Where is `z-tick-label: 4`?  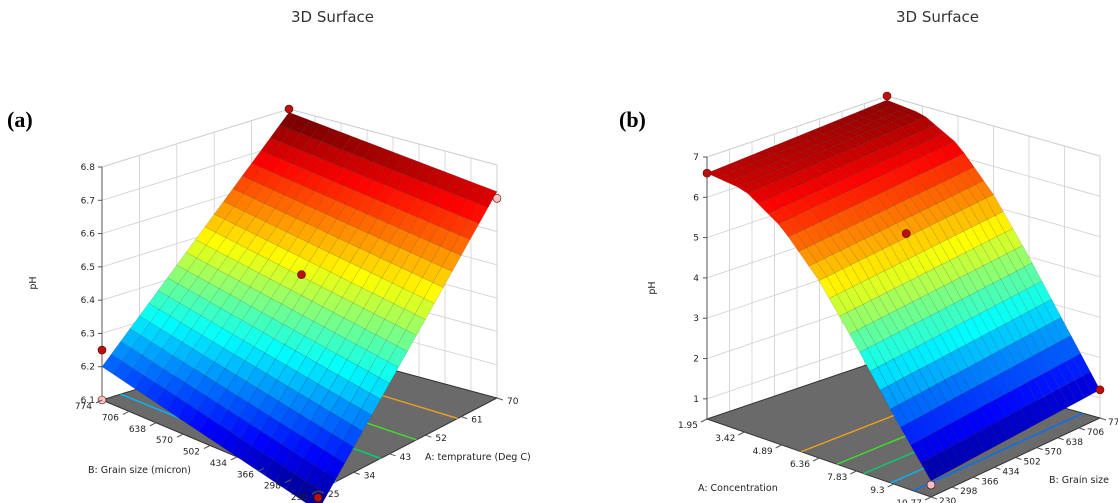
z-tick-label: 4 is located at coordinates (696, 279).